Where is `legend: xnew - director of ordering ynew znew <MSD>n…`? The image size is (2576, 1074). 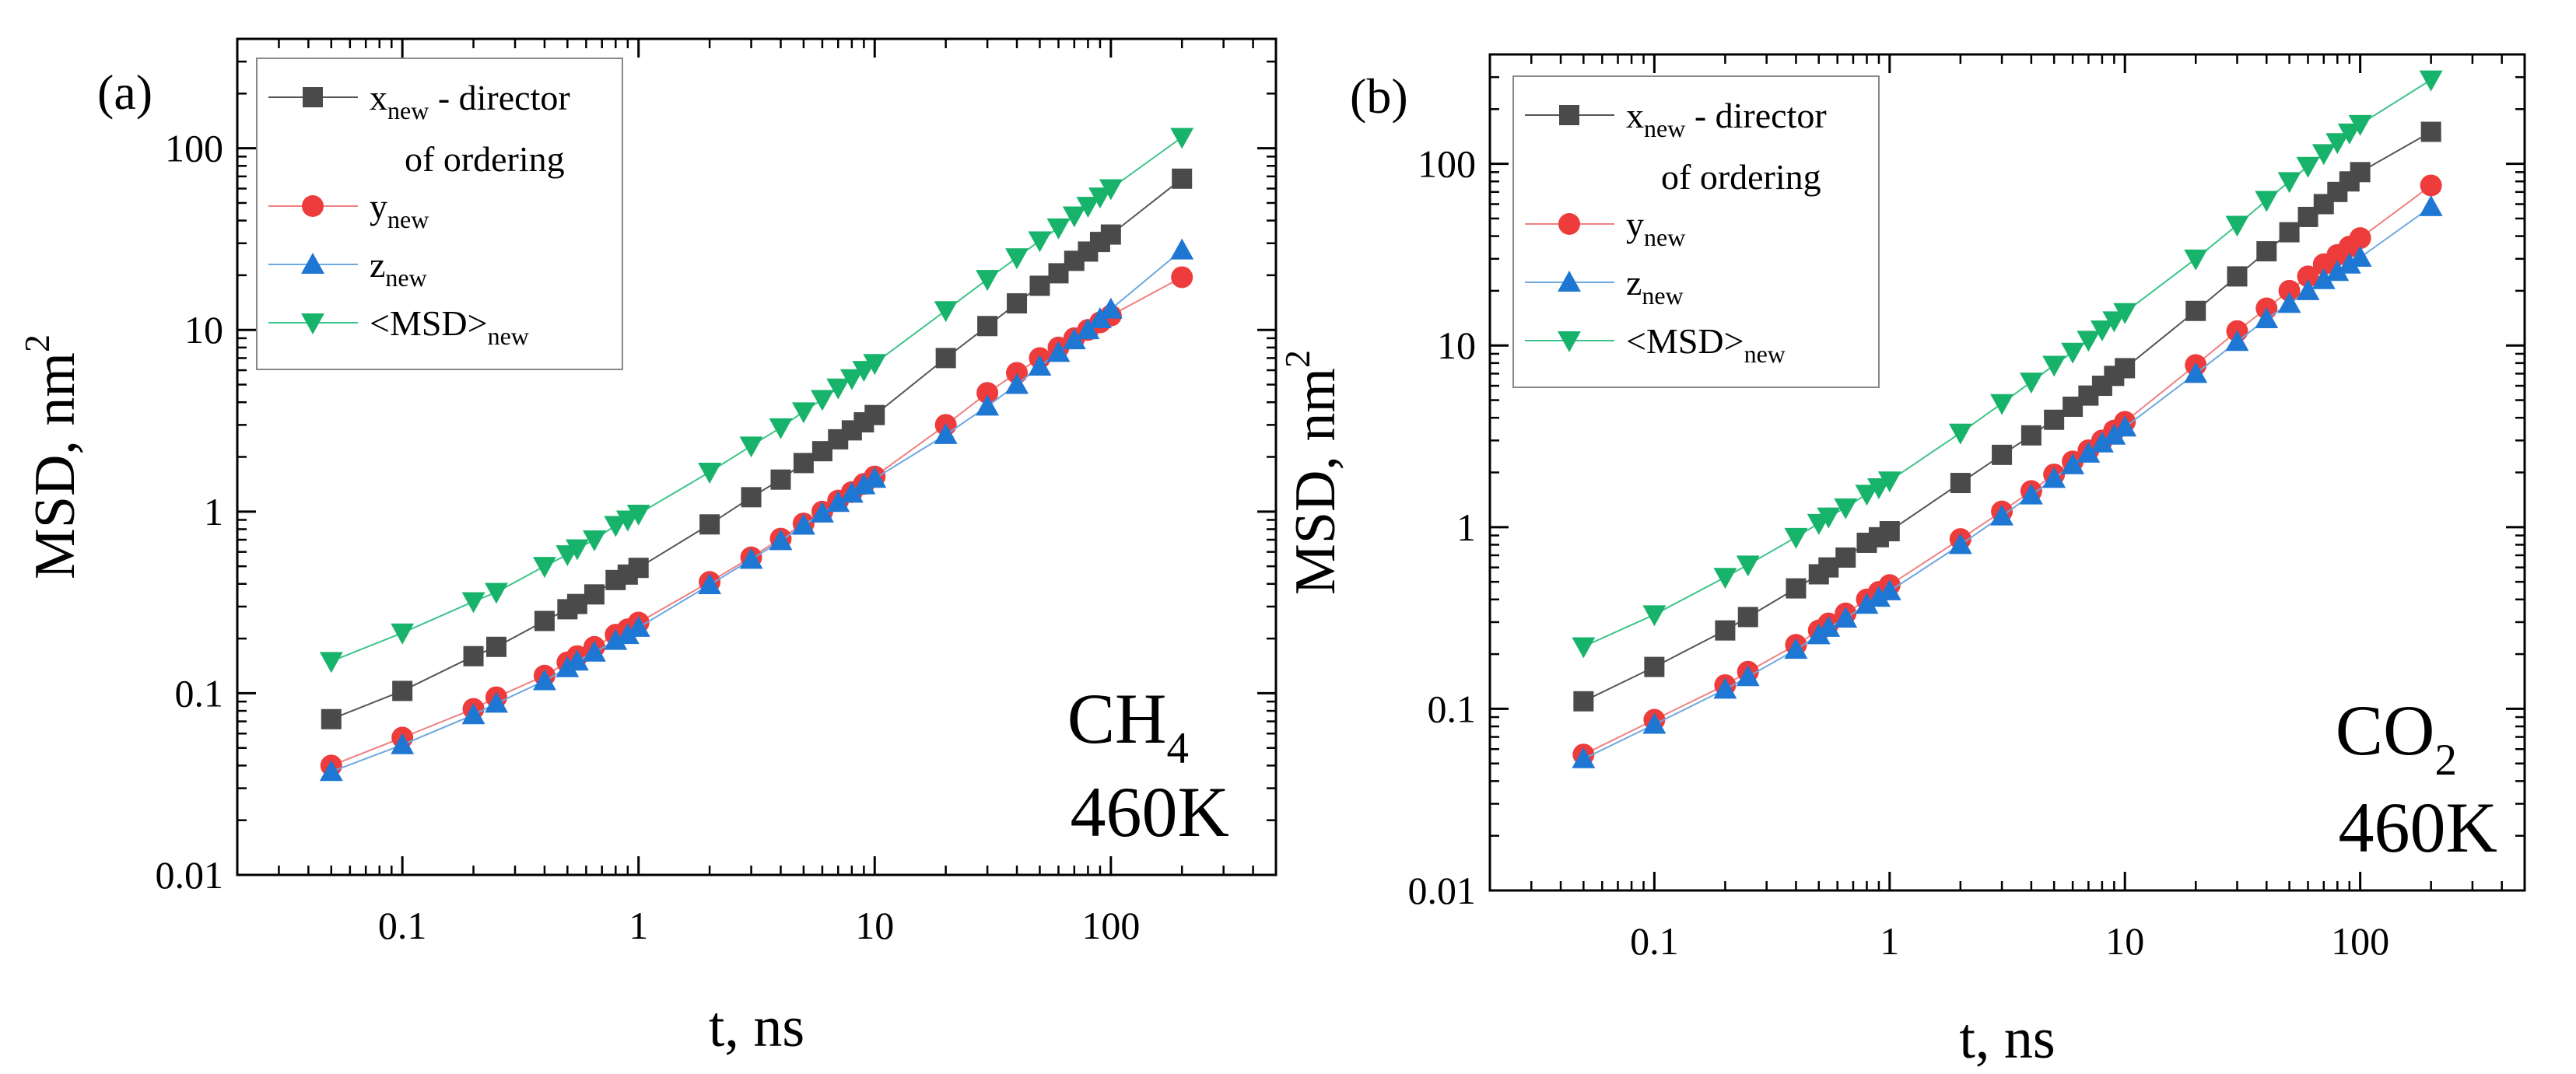 legend: xnew - director of ordering ynew znew <MSD>n… is located at coordinates (1696, 231).